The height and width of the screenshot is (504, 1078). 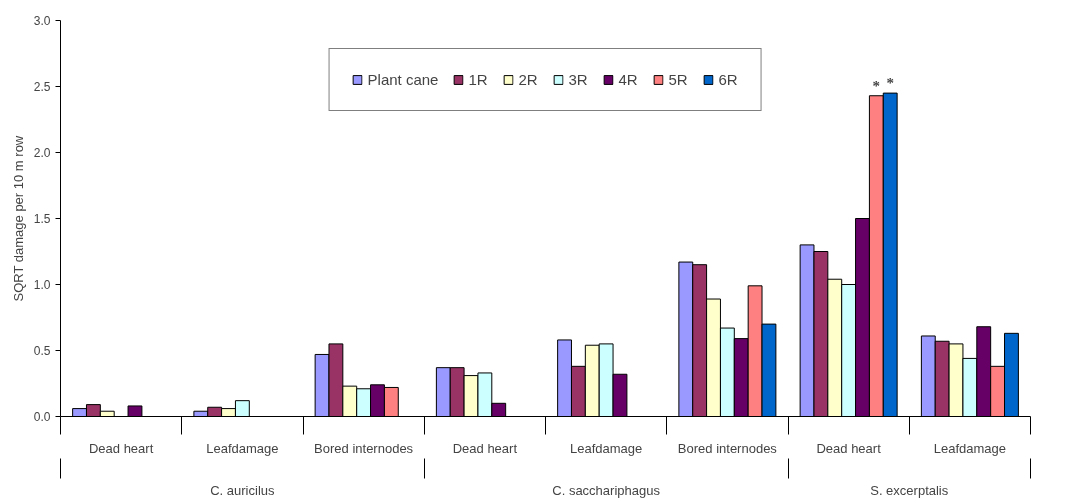 I want to click on legend-label: Plant cane, so click(x=403, y=79).